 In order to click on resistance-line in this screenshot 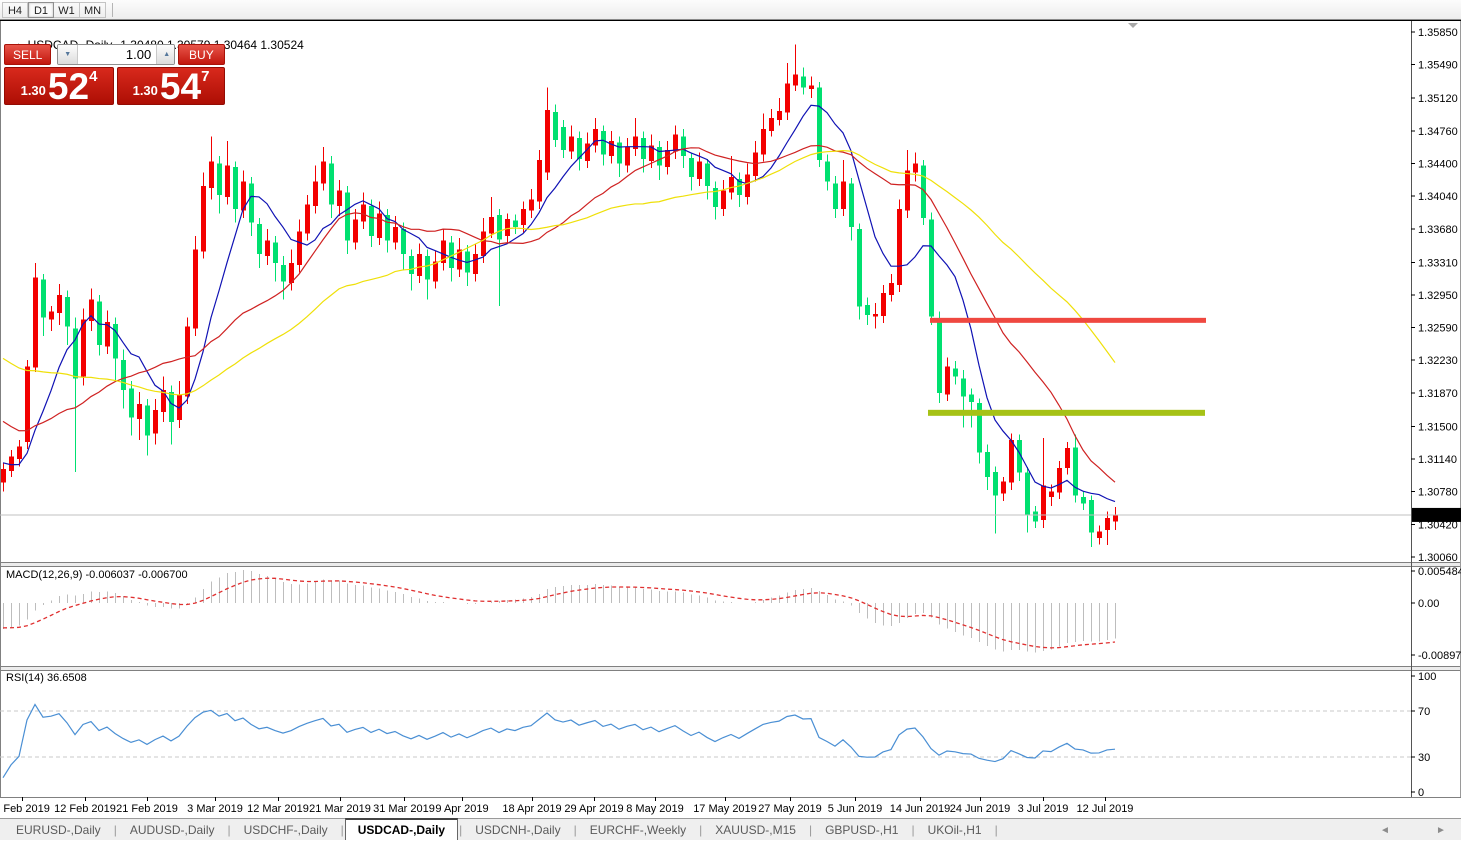, I will do `click(1068, 320)`.